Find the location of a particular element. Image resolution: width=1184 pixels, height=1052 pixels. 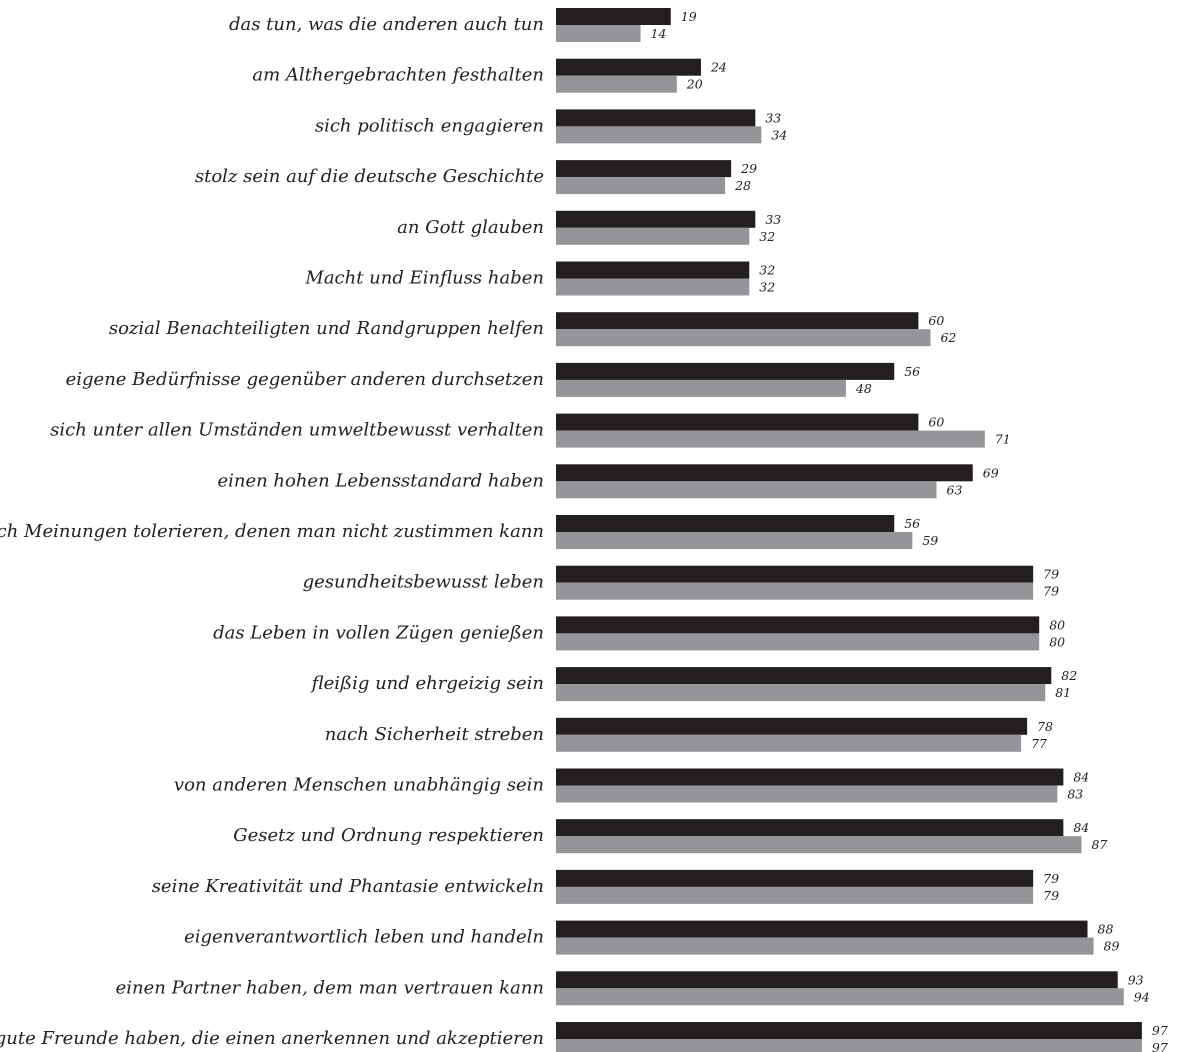

value-label: 62 is located at coordinates (948, 337).